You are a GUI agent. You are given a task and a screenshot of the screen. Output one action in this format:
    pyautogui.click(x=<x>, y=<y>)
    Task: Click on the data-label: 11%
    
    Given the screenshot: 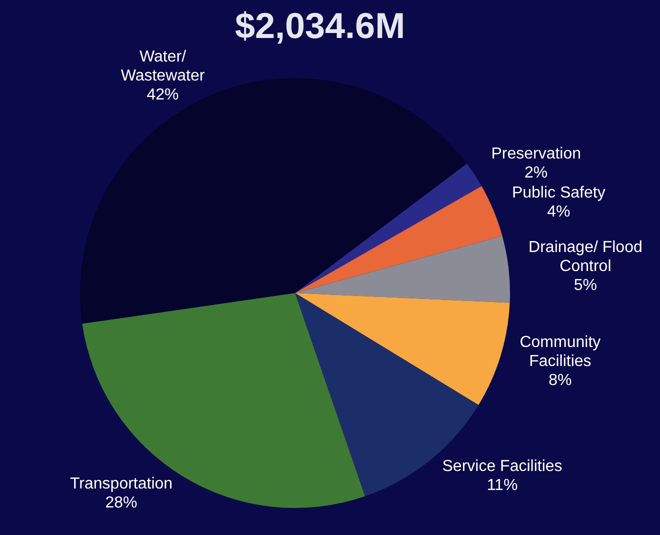 What is the action you would take?
    pyautogui.click(x=502, y=485)
    